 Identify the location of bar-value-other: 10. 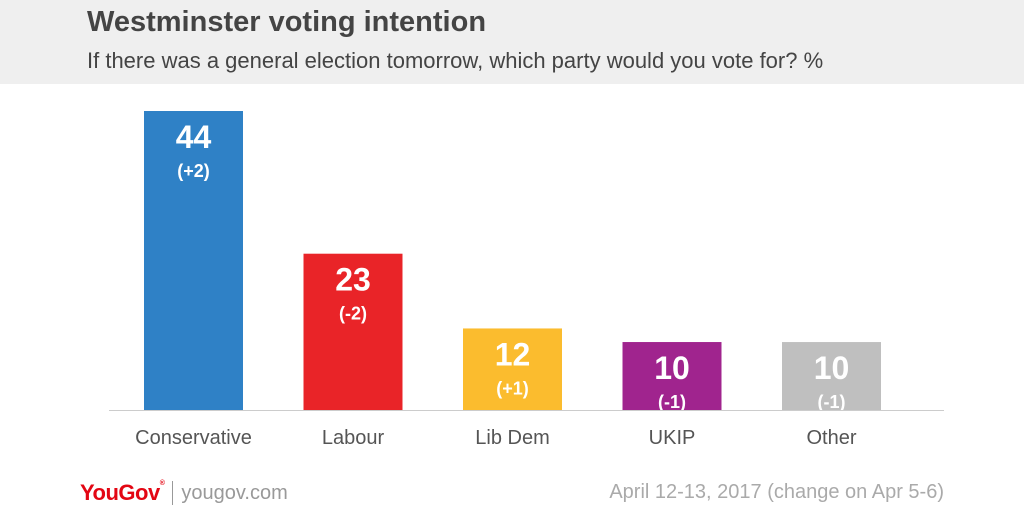
(832, 368).